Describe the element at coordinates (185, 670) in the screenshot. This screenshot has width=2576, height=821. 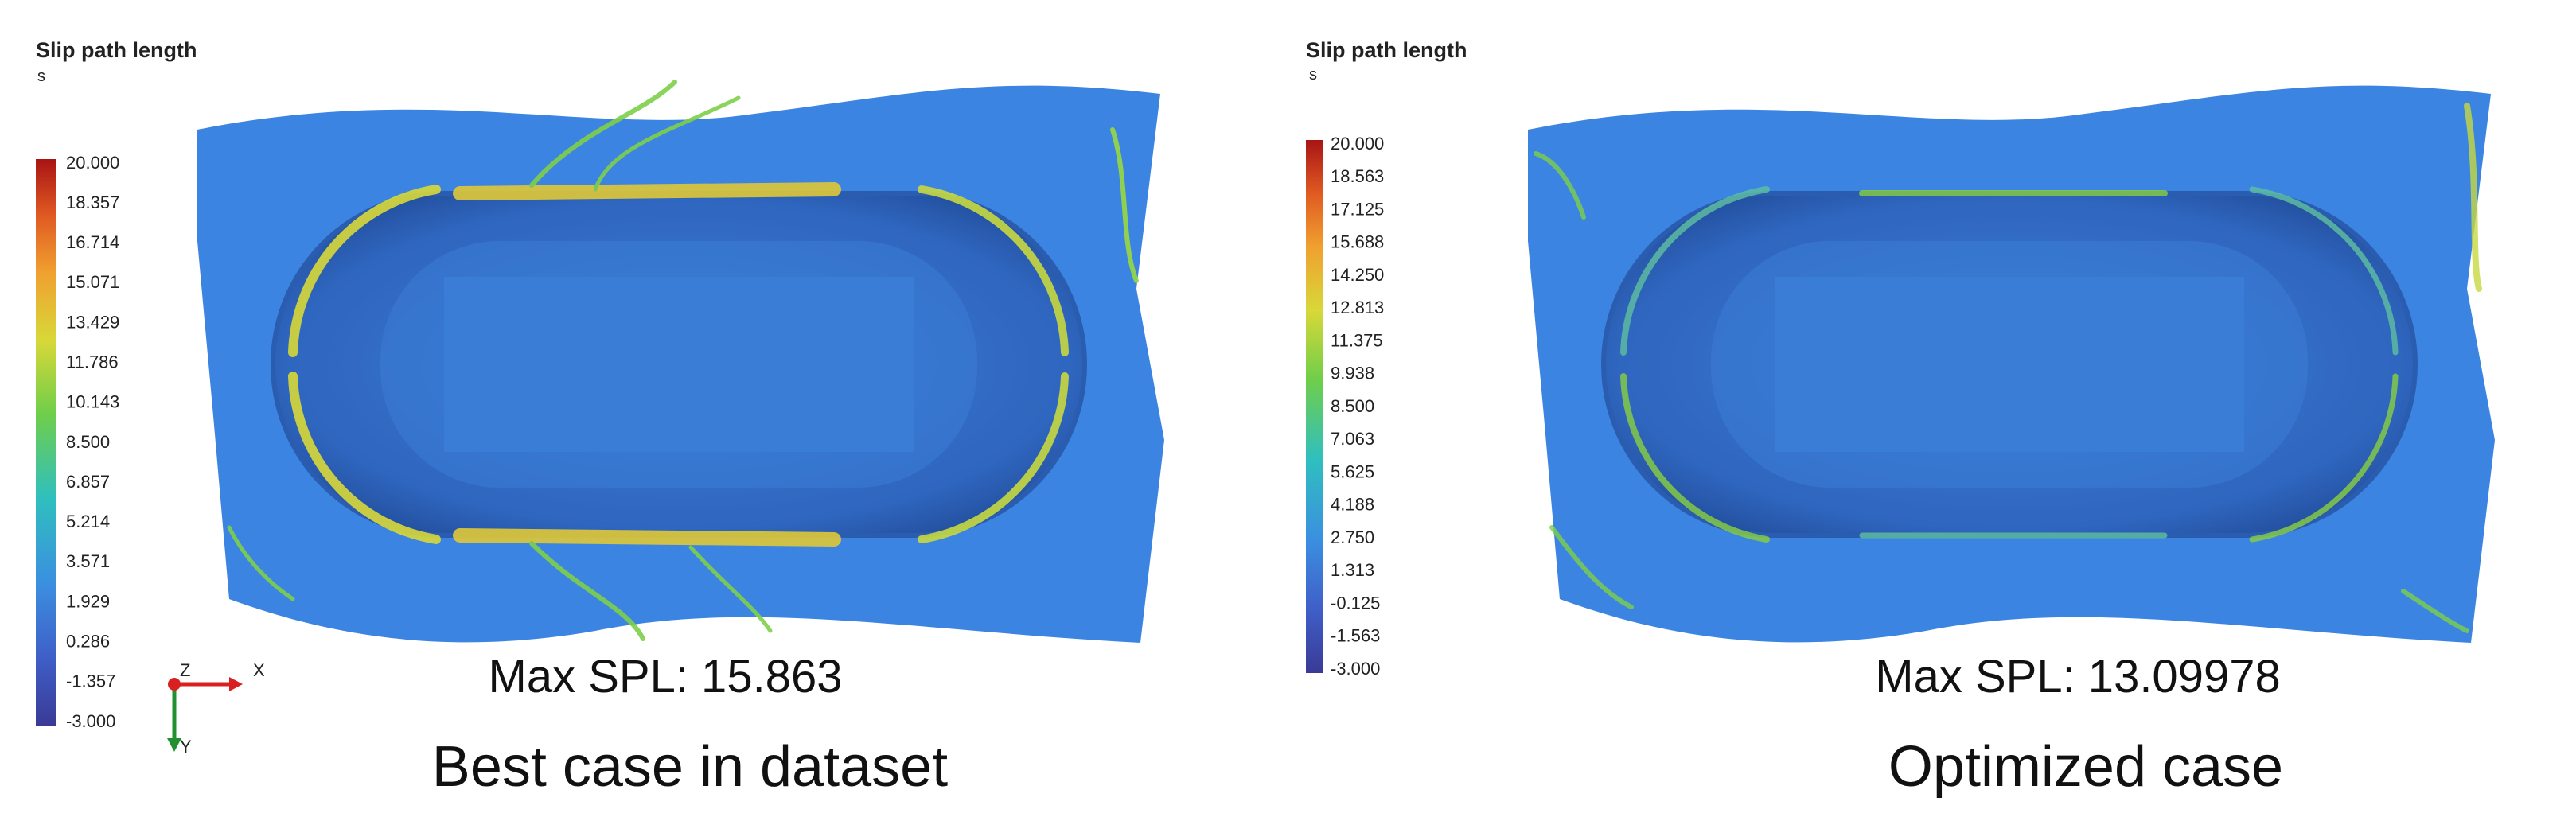
I see `axis-label-z: Z` at that location.